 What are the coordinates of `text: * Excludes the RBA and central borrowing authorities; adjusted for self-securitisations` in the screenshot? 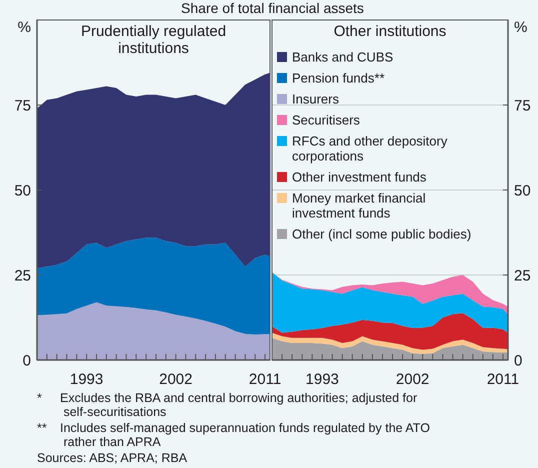 It's located at (227, 405).